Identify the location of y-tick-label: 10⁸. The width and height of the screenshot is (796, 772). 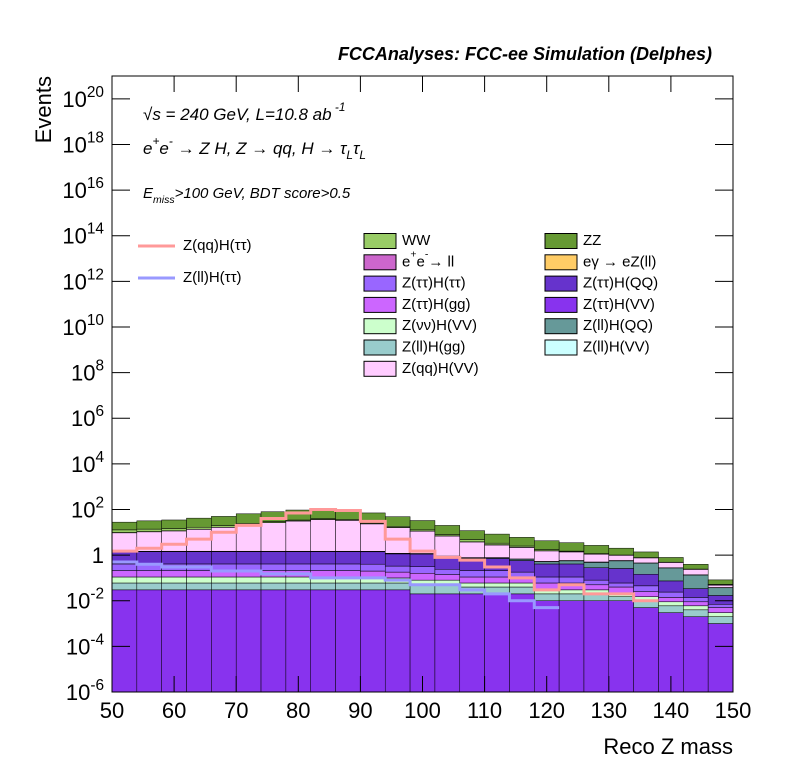
(87, 372).